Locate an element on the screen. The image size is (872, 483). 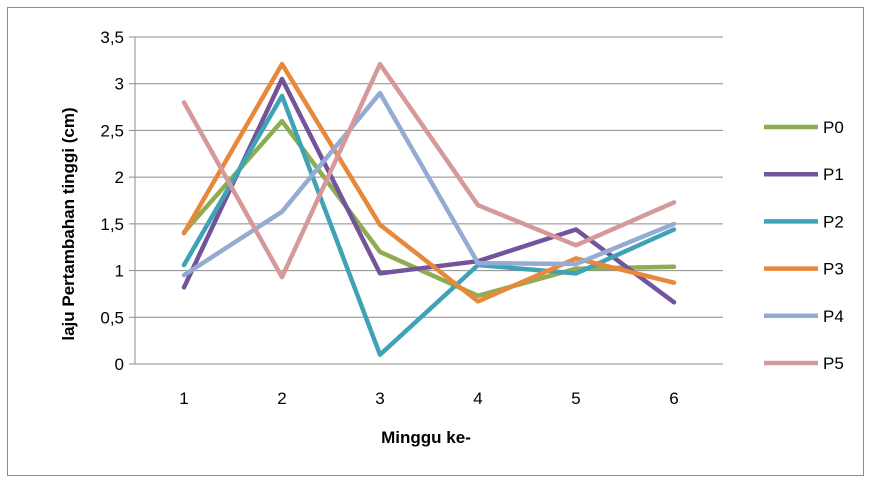
legend-item-p0: P0 is located at coordinates (804, 127).